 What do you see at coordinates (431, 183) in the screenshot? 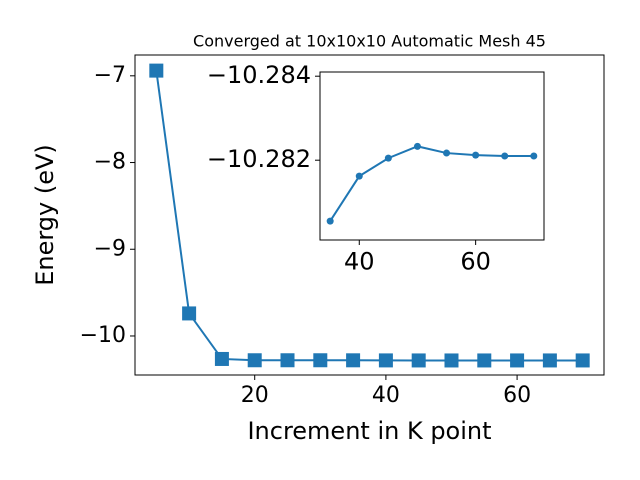
I see `series-line` at bounding box center [431, 183].